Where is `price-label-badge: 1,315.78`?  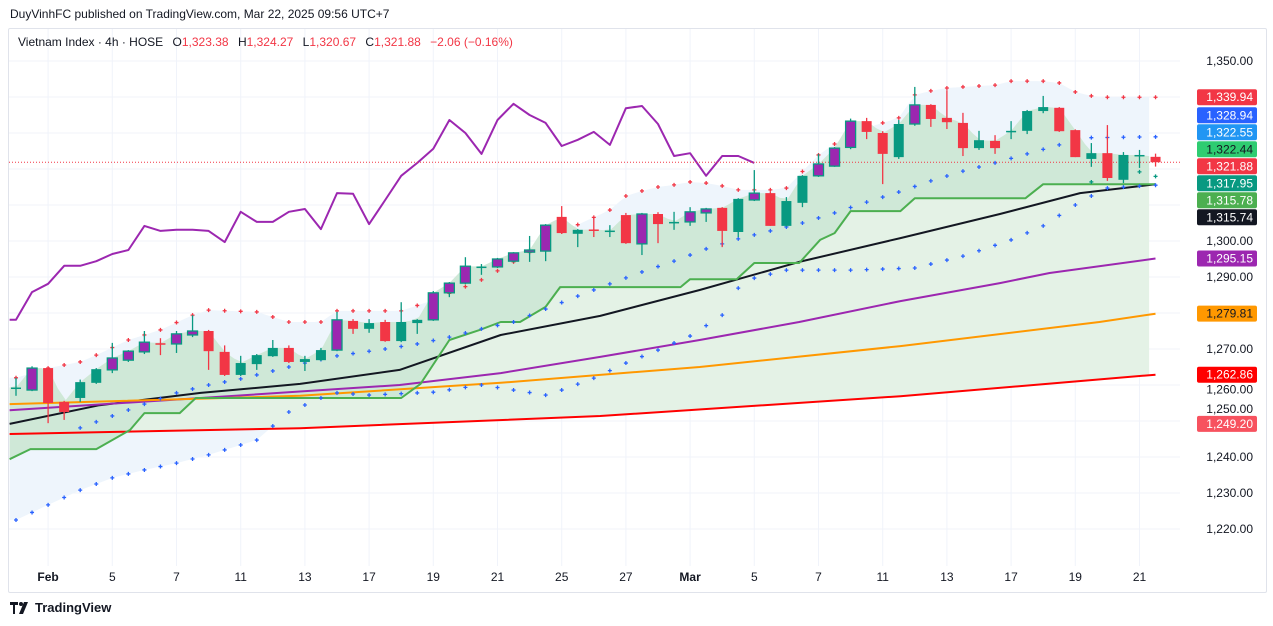 price-label-badge: 1,315.78 is located at coordinates (1227, 200).